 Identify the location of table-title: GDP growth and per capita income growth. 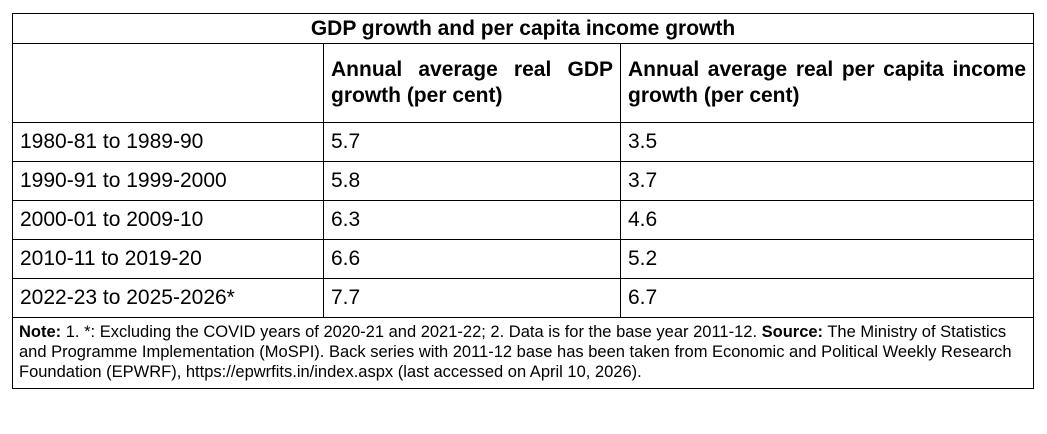
(523, 28).